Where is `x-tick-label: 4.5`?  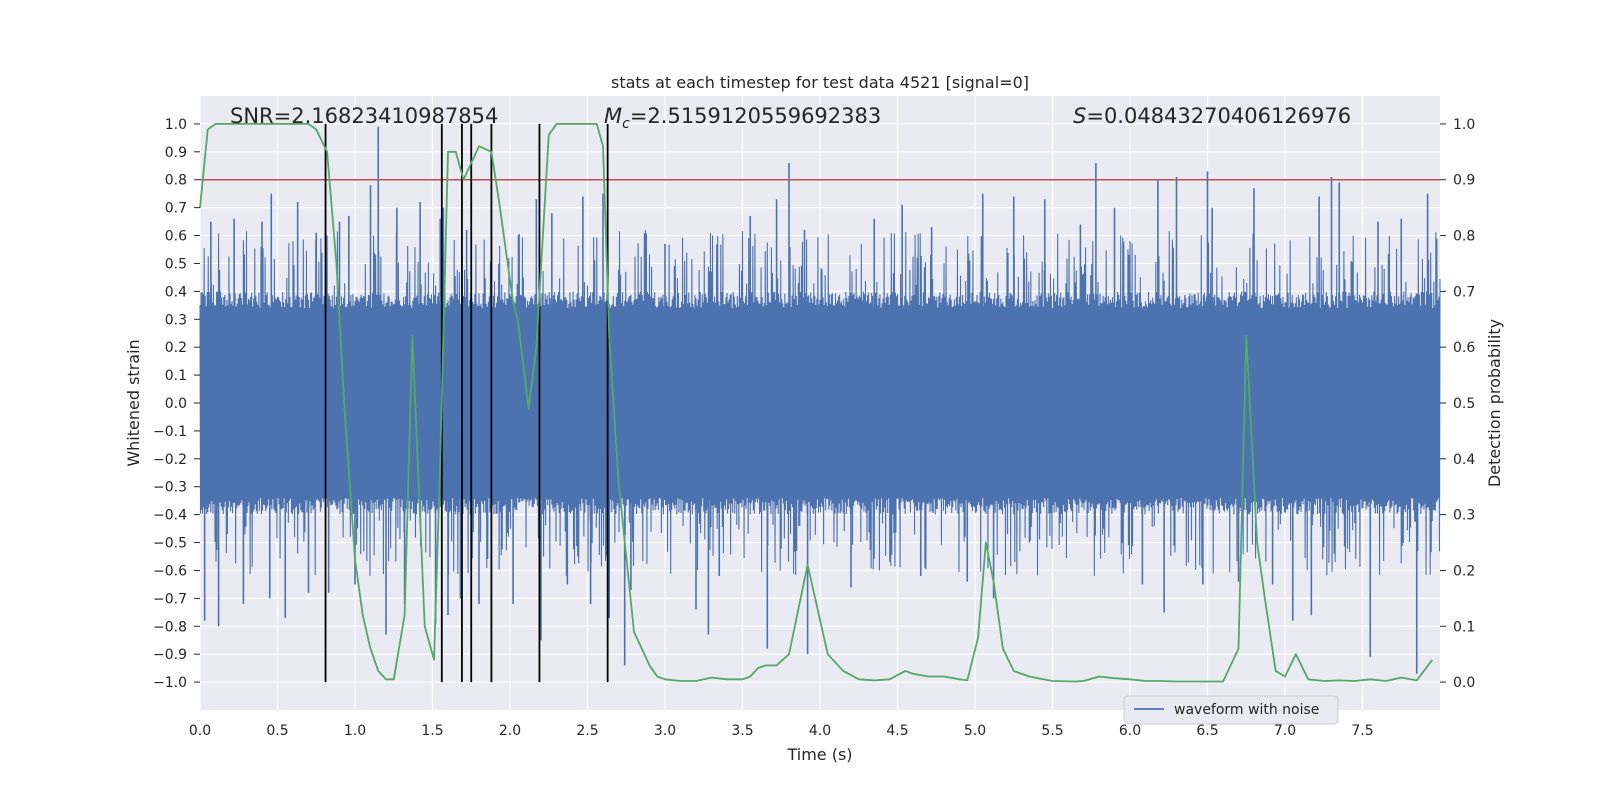 x-tick-label: 4.5 is located at coordinates (897, 731).